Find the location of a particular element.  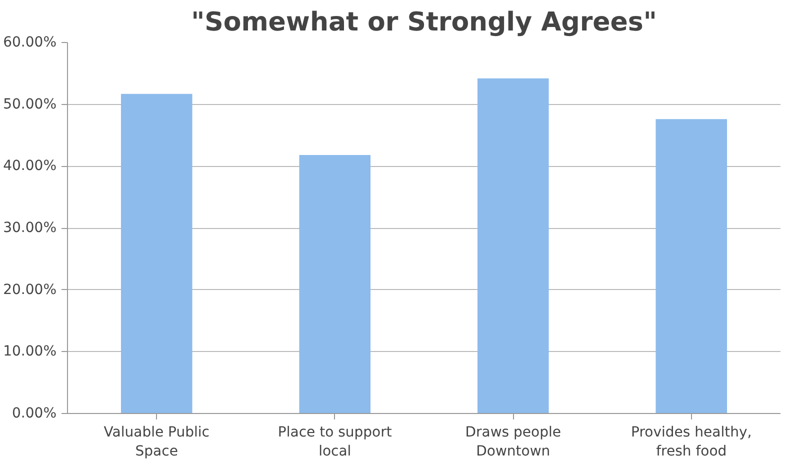

y-tick-label: 60.00% is located at coordinates (30, 42).